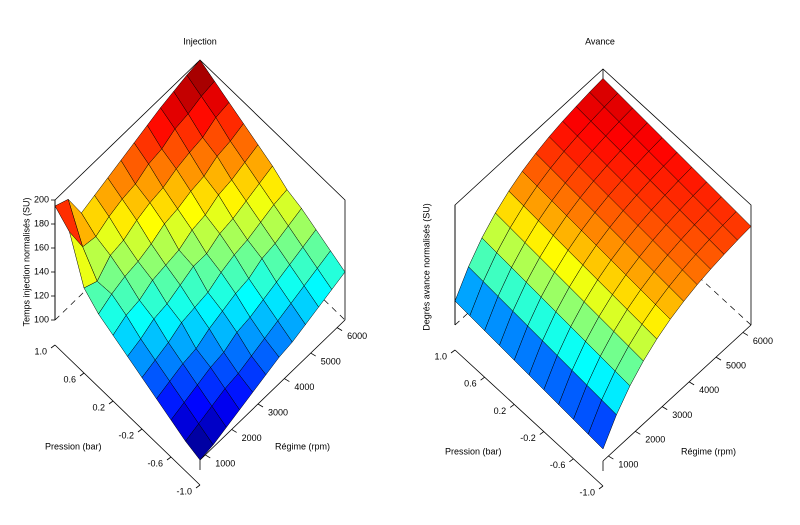 This screenshot has width=800, height=525. I want to click on chart-title: Injection, so click(200, 41).